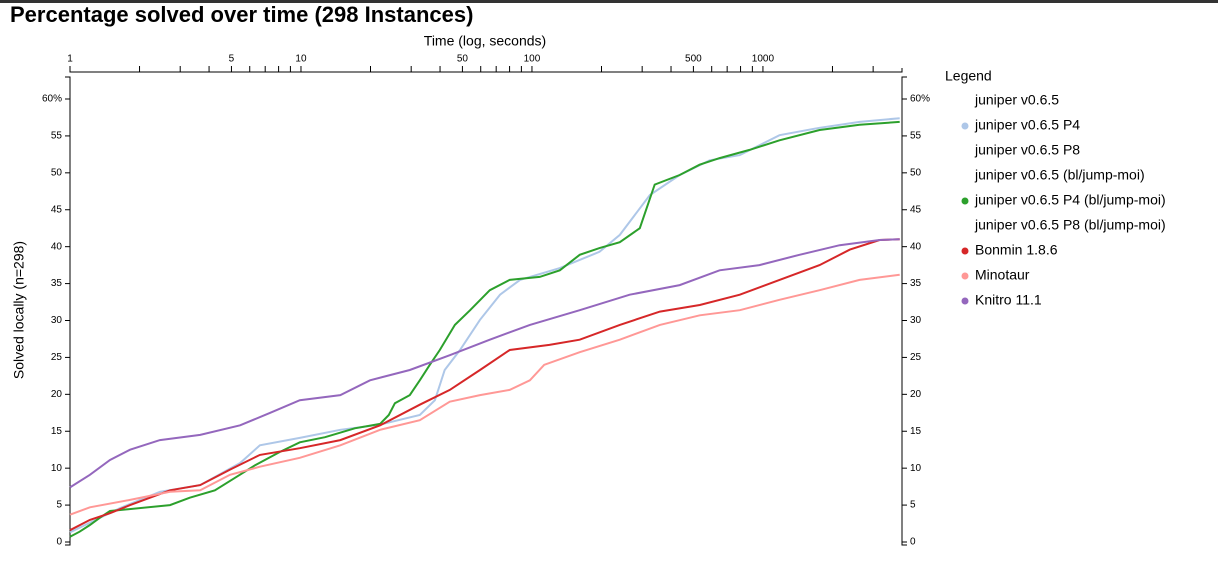 The width and height of the screenshot is (1218, 569). What do you see at coordinates (916, 136) in the screenshot?
I see `y-tick-label-right: 55` at bounding box center [916, 136].